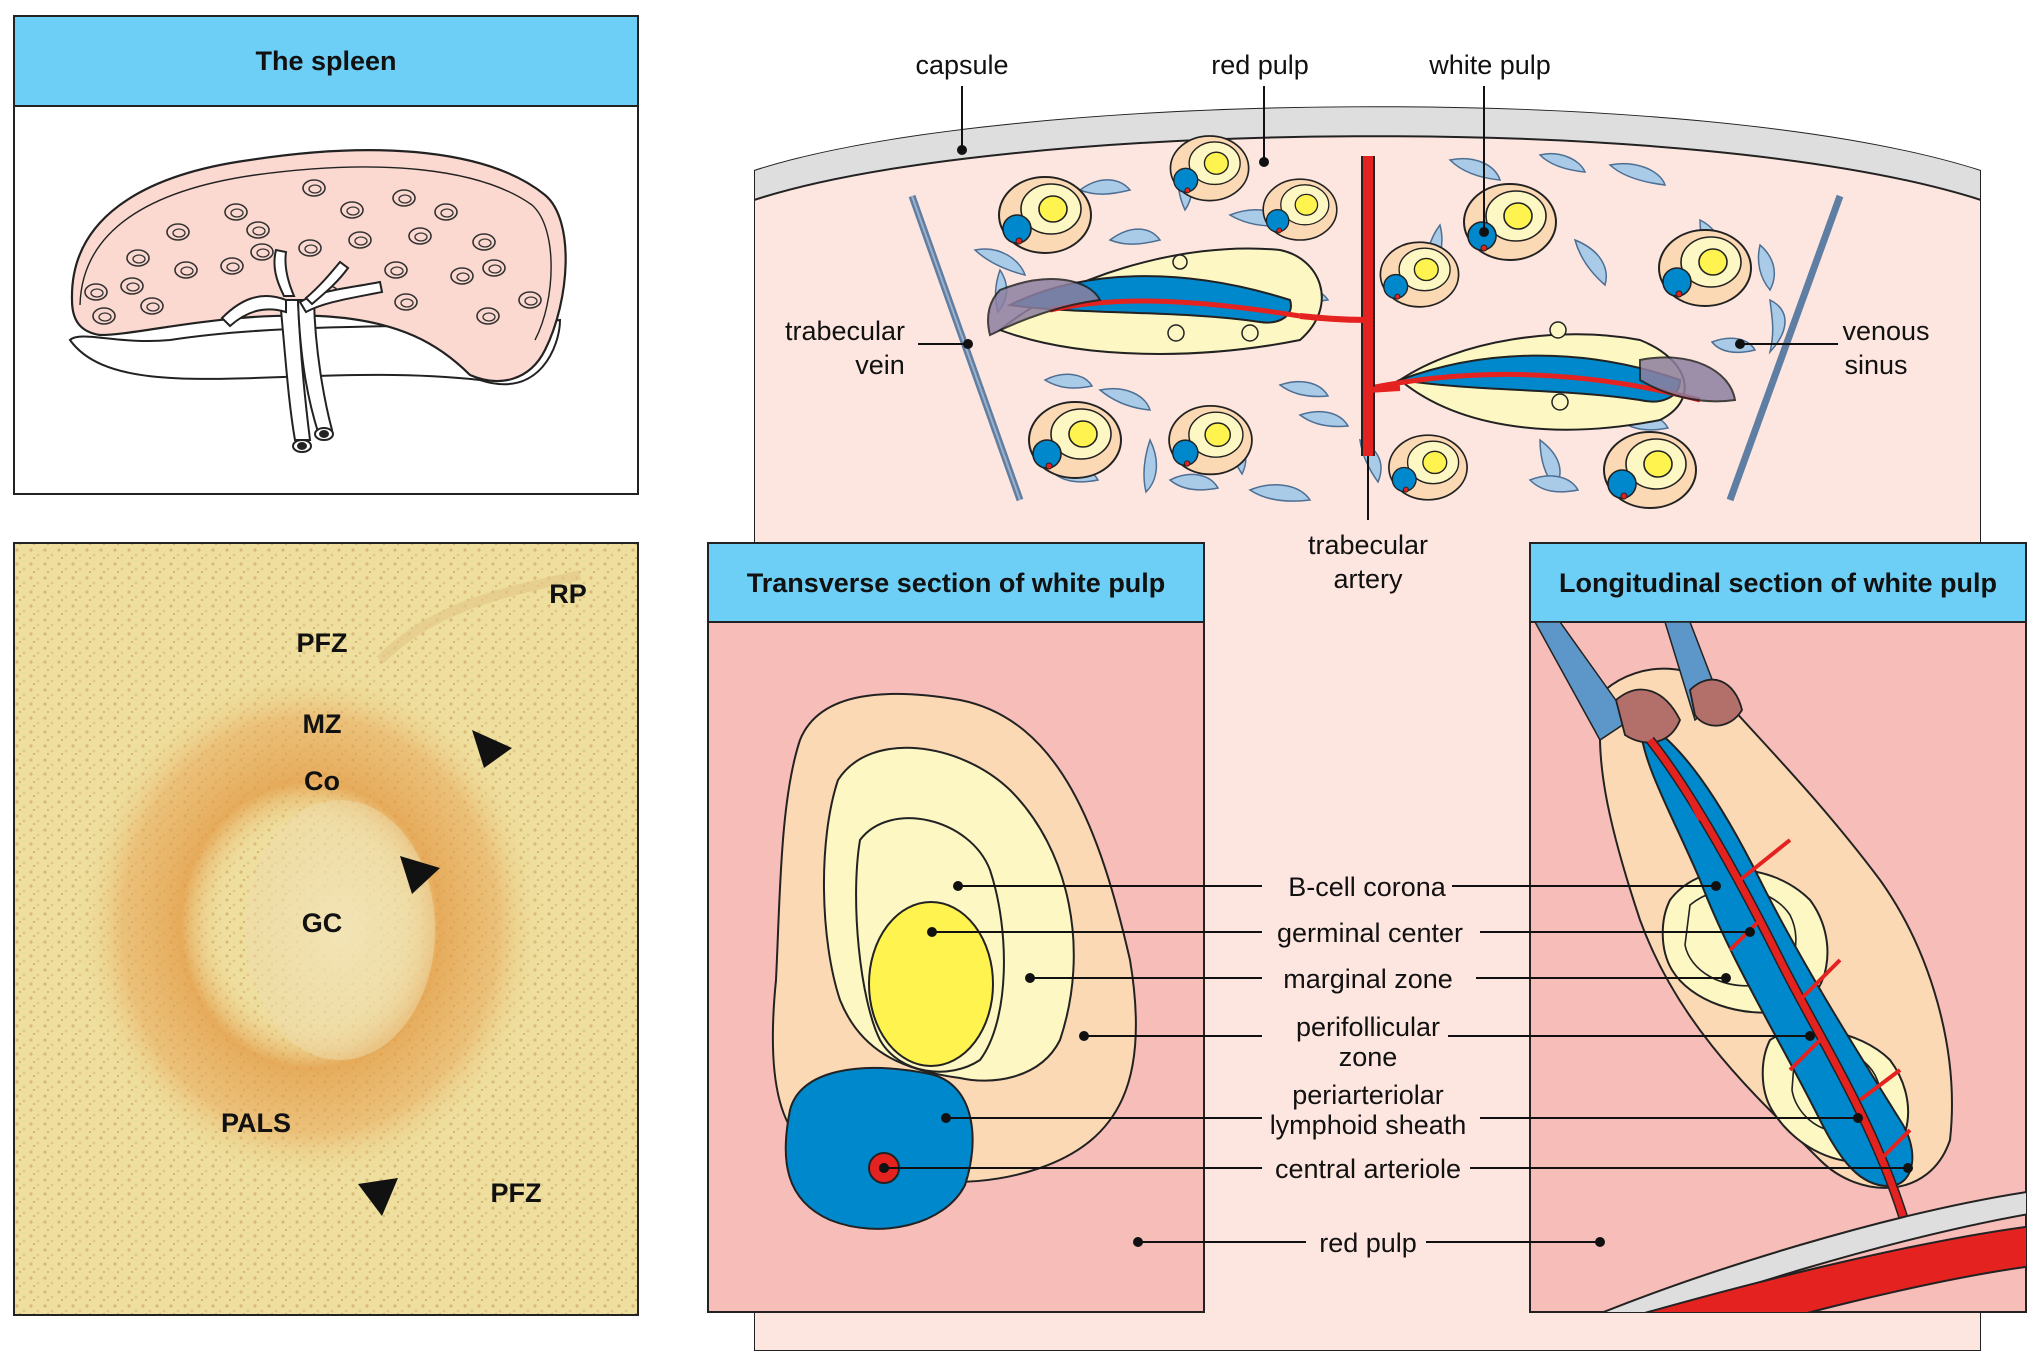 This screenshot has width=2038, height=1367. I want to click on micro-label-mz: MZ, so click(322, 724).